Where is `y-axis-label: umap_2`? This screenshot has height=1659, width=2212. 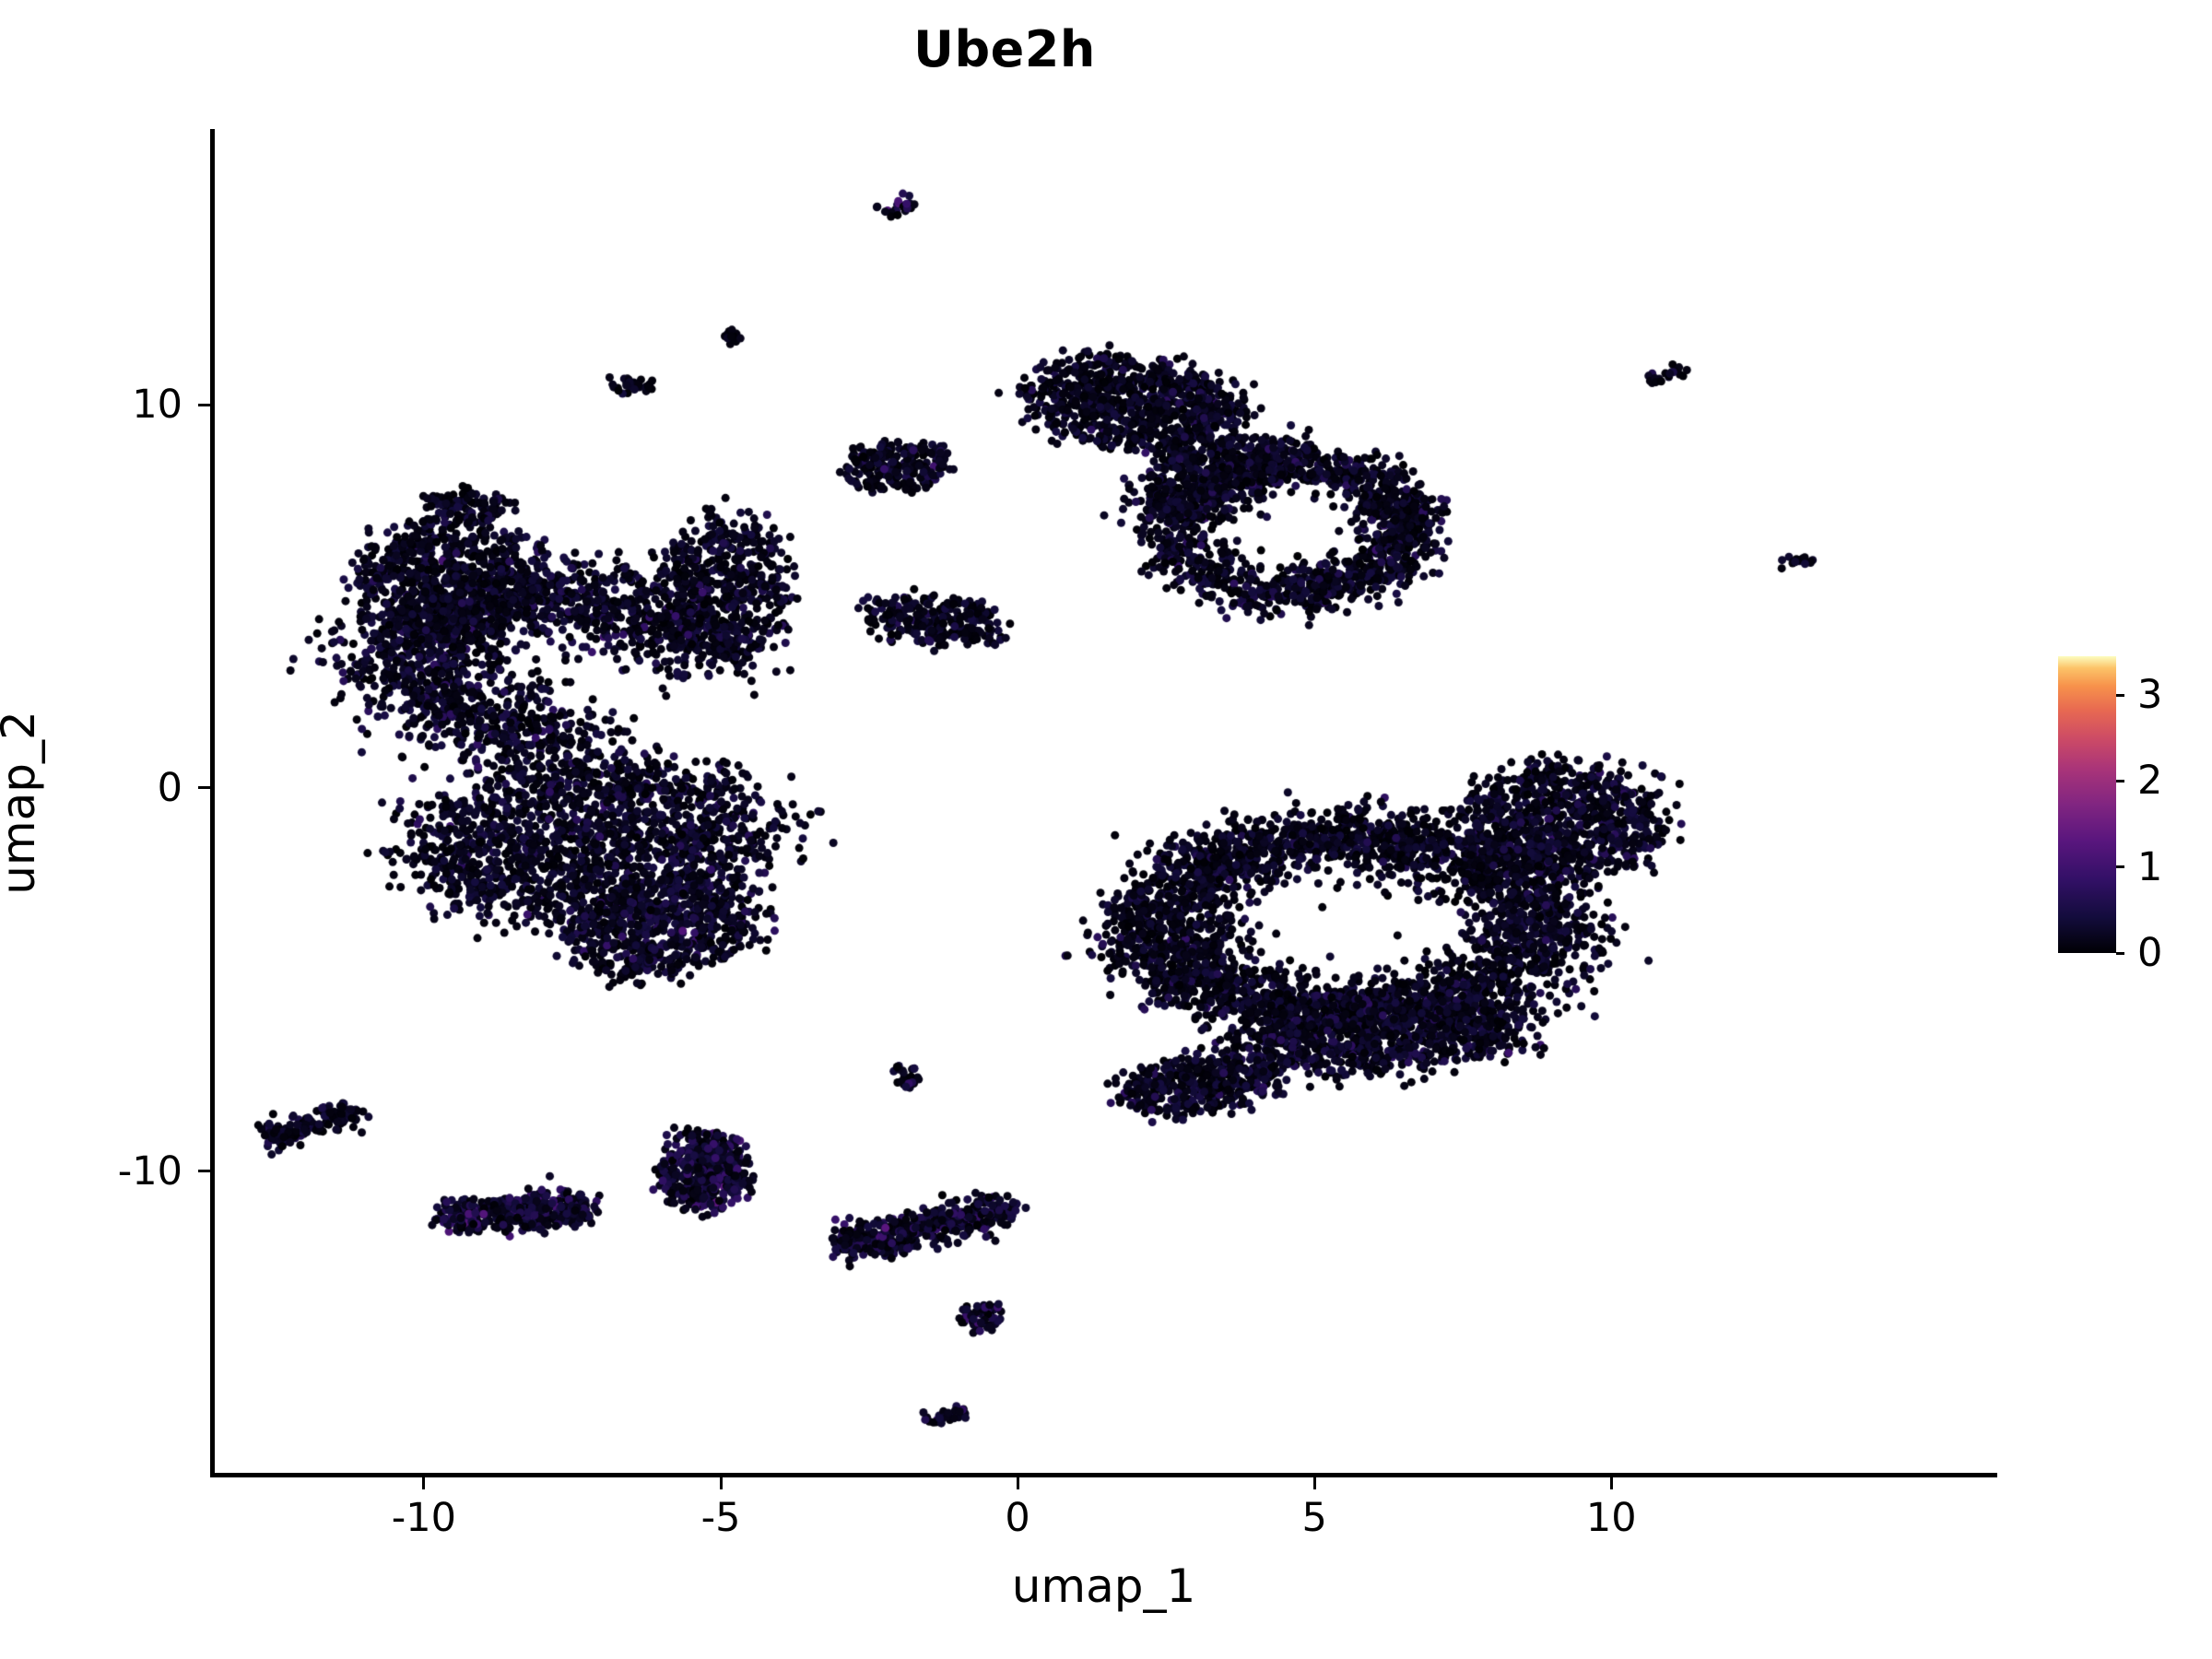
y-axis-label: umap_2 is located at coordinates (22, 803).